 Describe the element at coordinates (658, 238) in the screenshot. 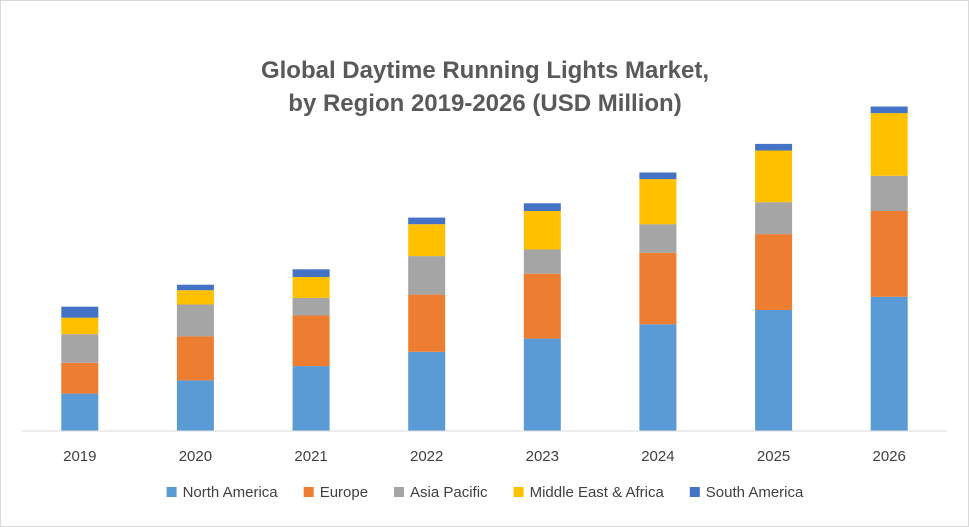

I see `bar-2024-asia-pacific` at that location.